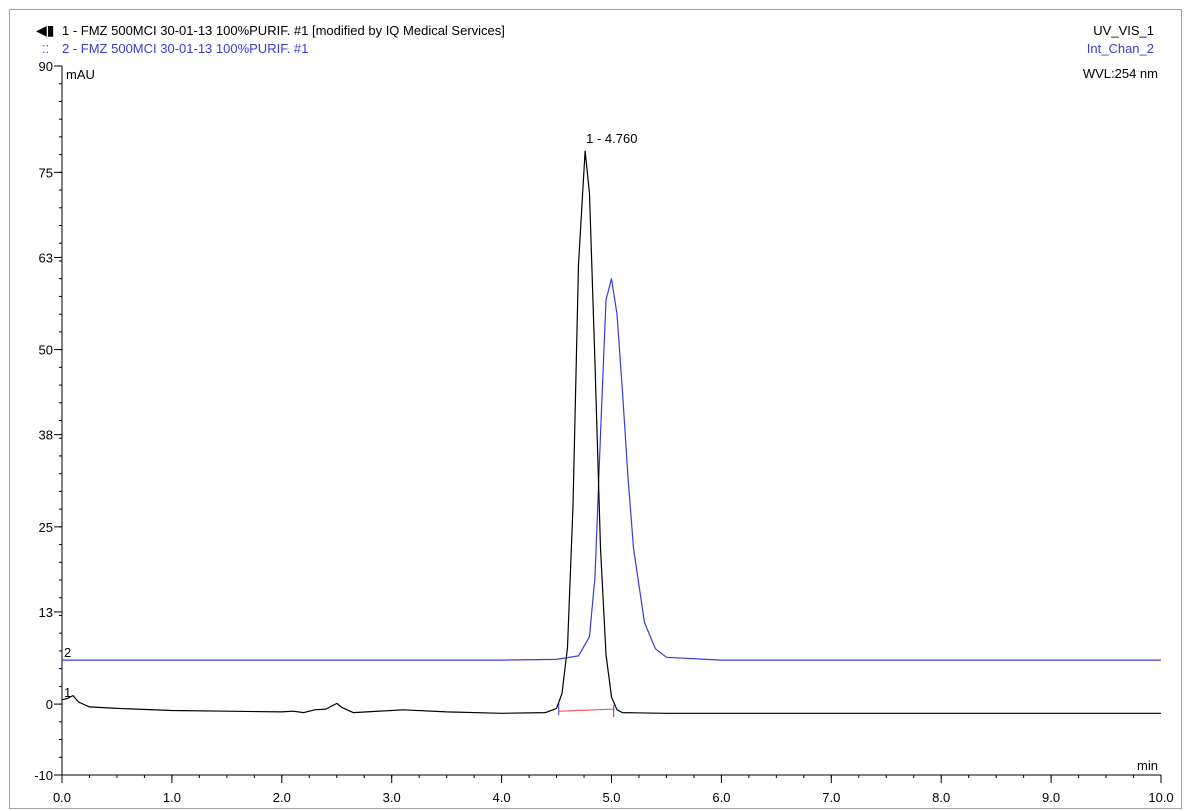 This screenshot has height=811, width=1184. I want to click on legend-trace-2: ⁚⁚ 2 - FMZ 500MCI 30-01-13 100%PURIF. #1, so click(175, 48).